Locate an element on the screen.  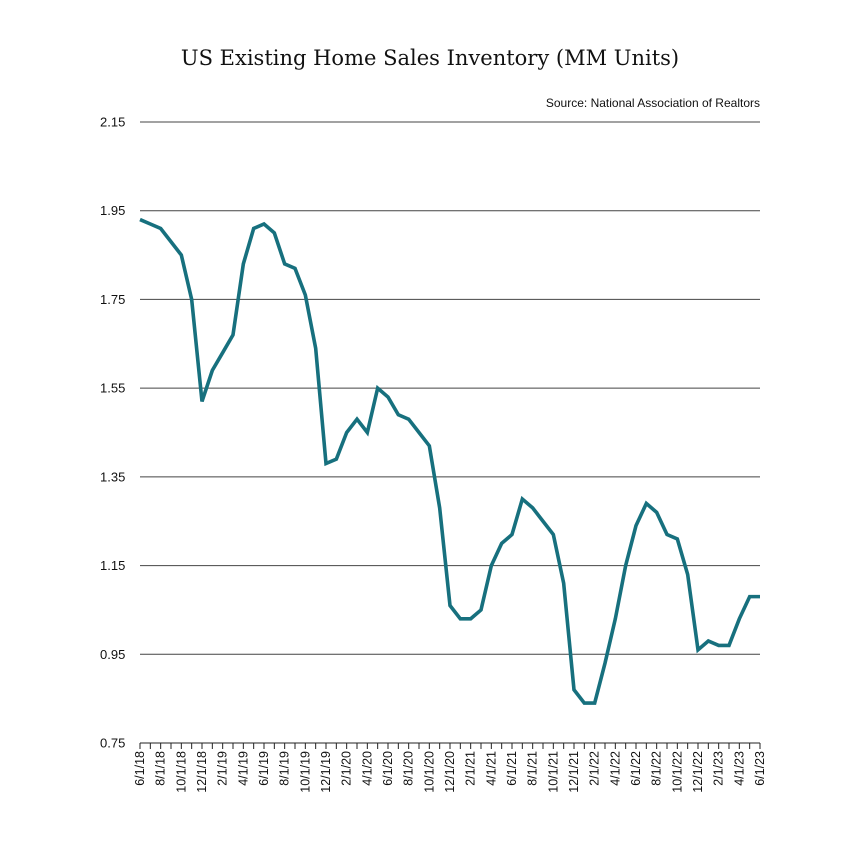
x-tick-label: 6/1/22 is located at coordinates (636, 768).